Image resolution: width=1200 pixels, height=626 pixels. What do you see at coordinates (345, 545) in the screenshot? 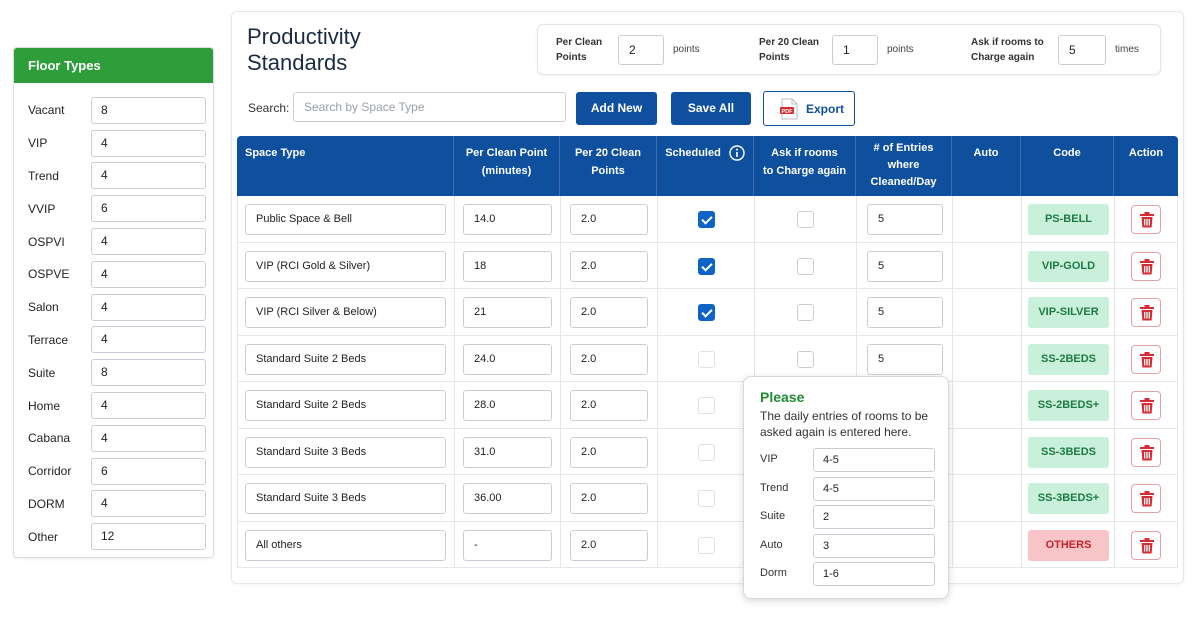
I see `space-type-input: All others` at bounding box center [345, 545].